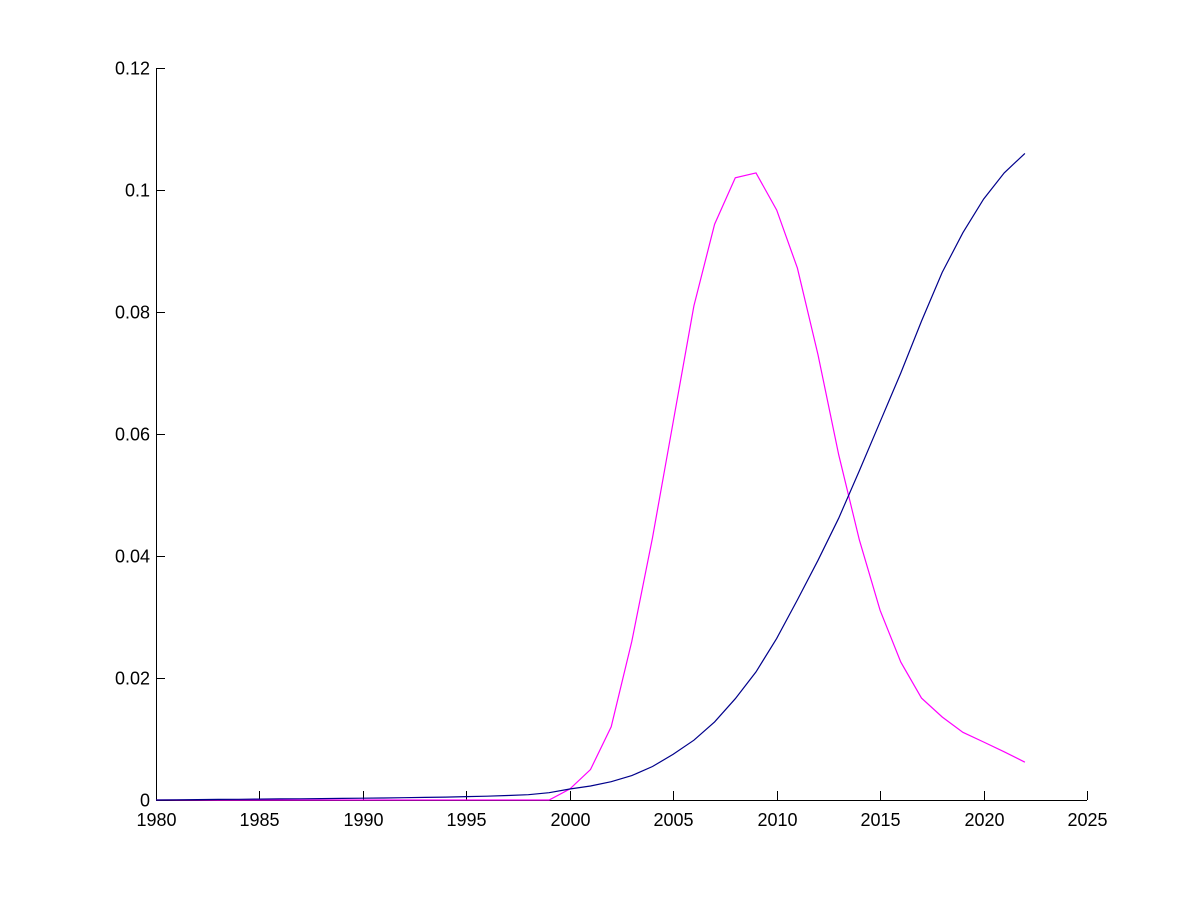 Image resolution: width=1200 pixels, height=905 pixels. What do you see at coordinates (132, 679) in the screenshot?
I see `y-tick-label: 0.02` at bounding box center [132, 679].